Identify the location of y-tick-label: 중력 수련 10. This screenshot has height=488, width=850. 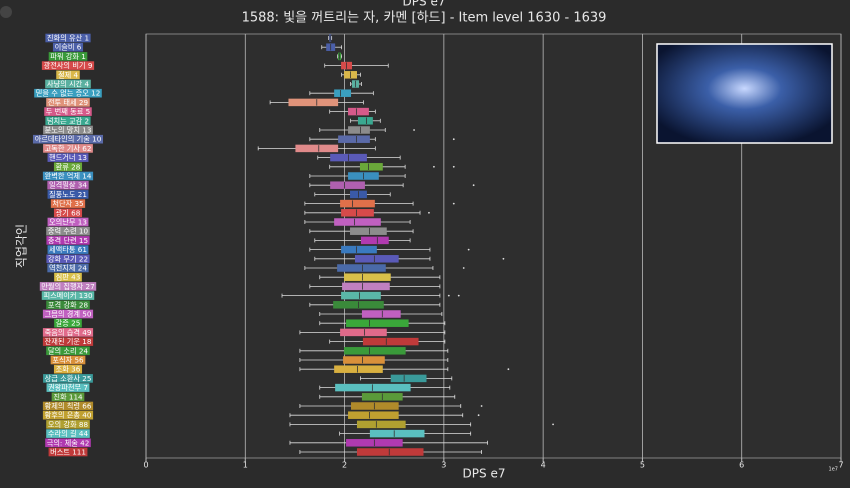
(68, 231).